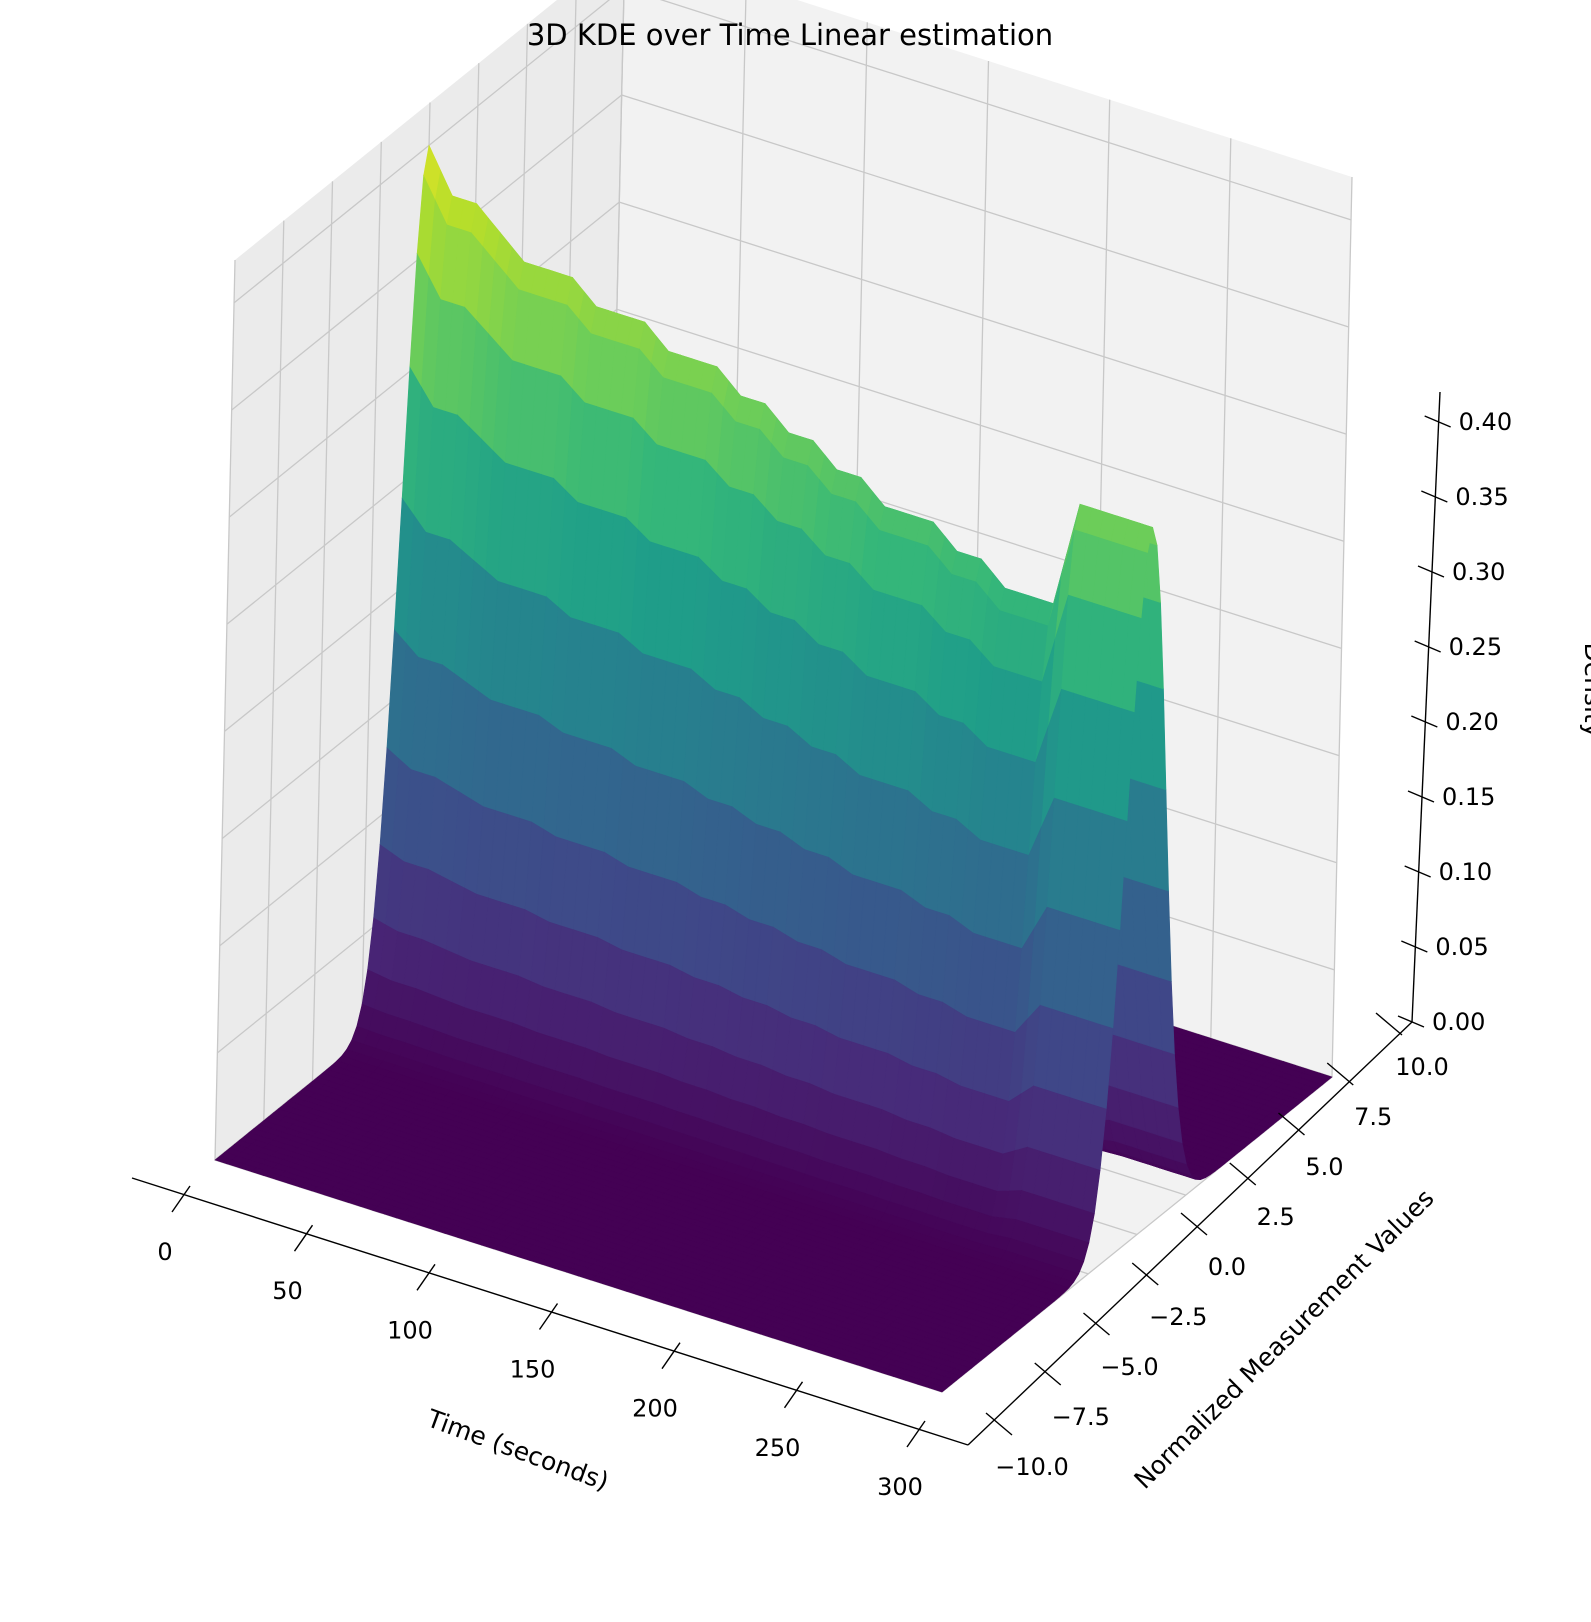 The width and height of the screenshot is (1591, 1622). I want to click on x-tick-label: 150, so click(533, 1370).